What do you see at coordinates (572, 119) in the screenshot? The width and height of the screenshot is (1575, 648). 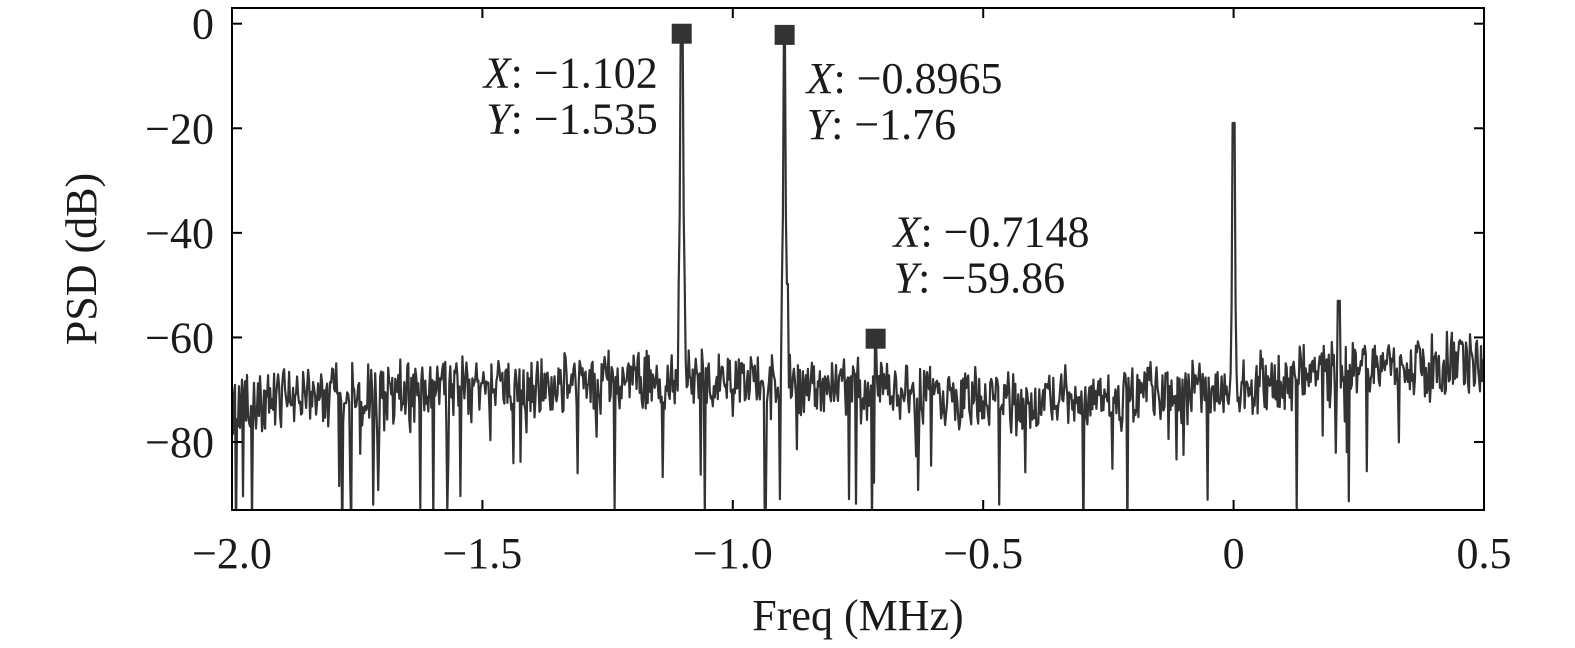 I see `data-tip-y: Y: −1.535` at bounding box center [572, 119].